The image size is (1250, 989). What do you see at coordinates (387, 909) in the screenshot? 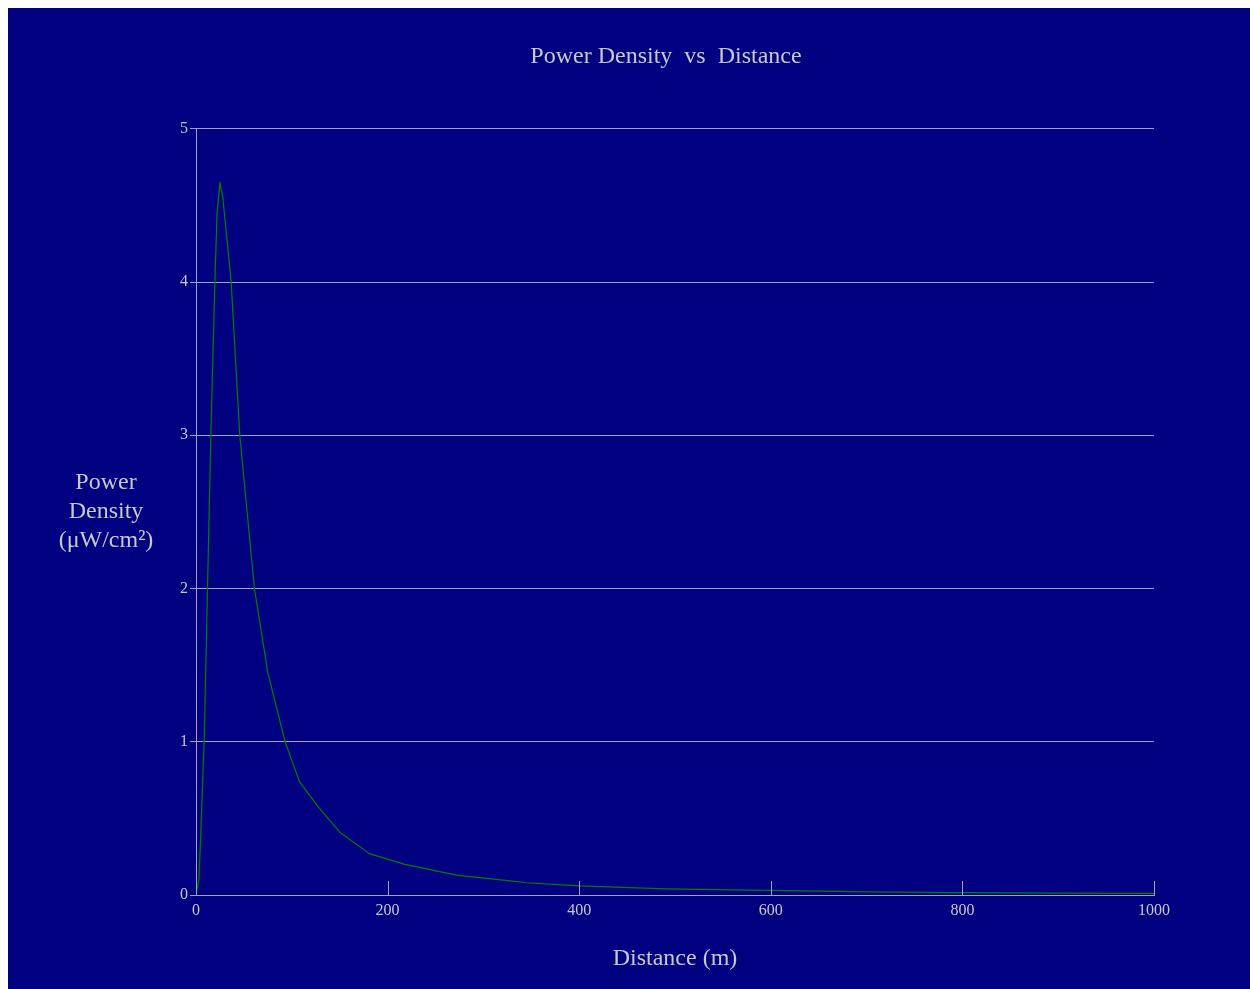
I see `x-tick-label: 200` at bounding box center [387, 909].